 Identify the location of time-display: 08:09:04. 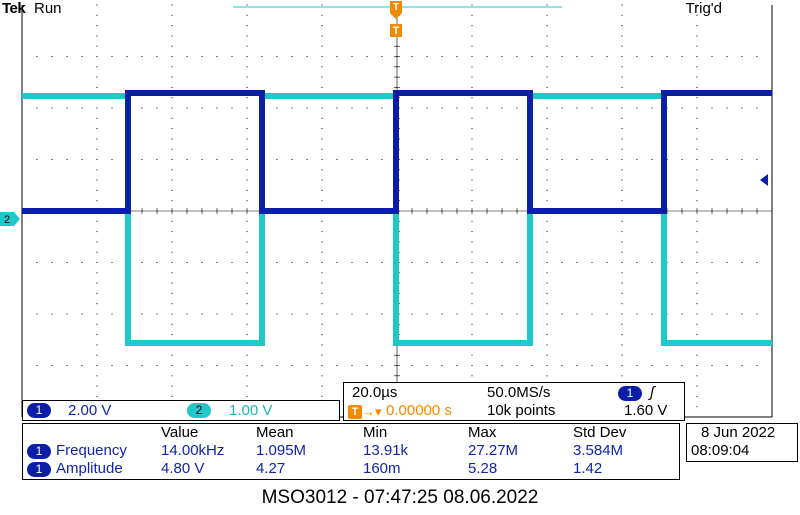
(720, 450).